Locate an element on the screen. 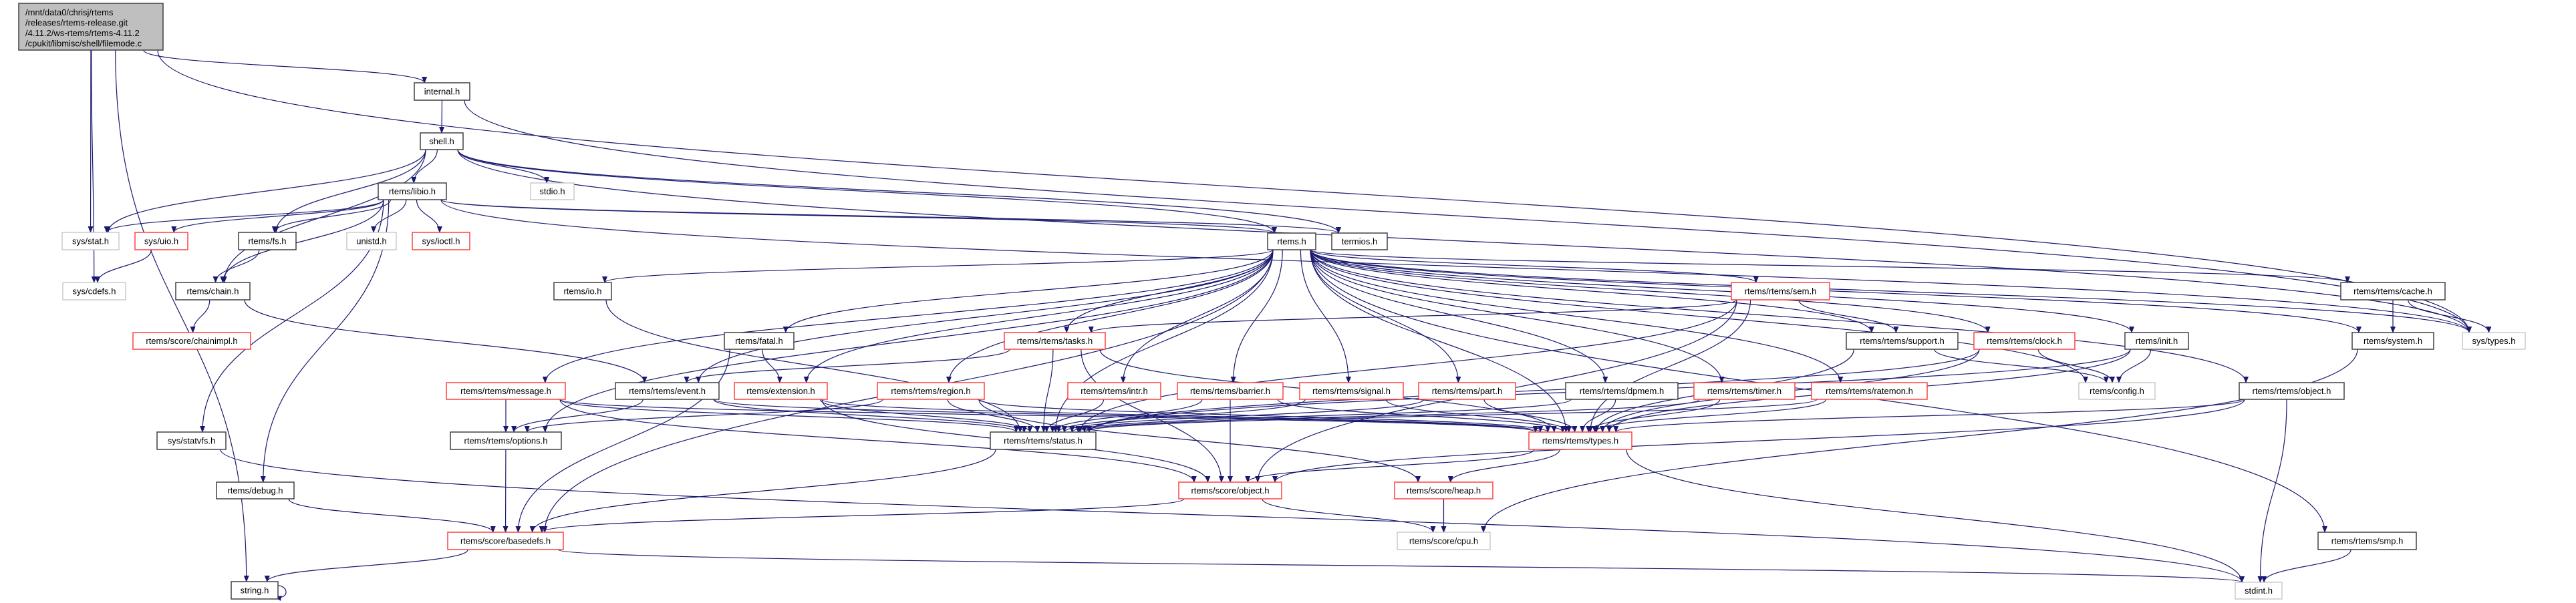 This screenshot has height=603, width=2576. header-node-message: rtems/rtems/message.h is located at coordinates (506, 391).